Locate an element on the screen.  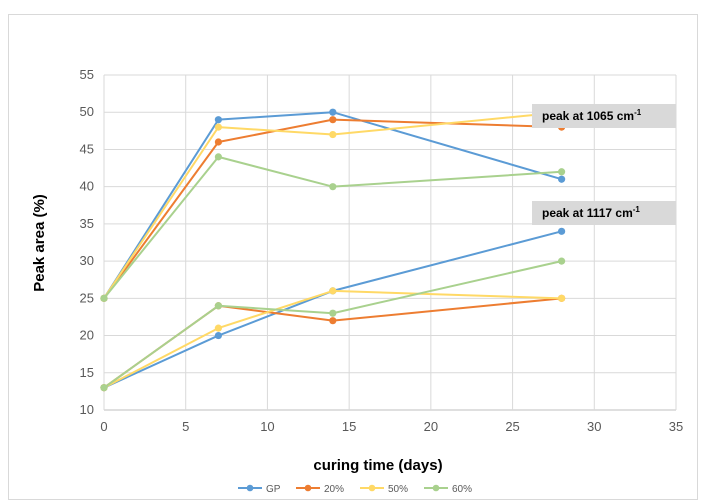
y-tick-label: 15 is located at coordinates (87, 372).